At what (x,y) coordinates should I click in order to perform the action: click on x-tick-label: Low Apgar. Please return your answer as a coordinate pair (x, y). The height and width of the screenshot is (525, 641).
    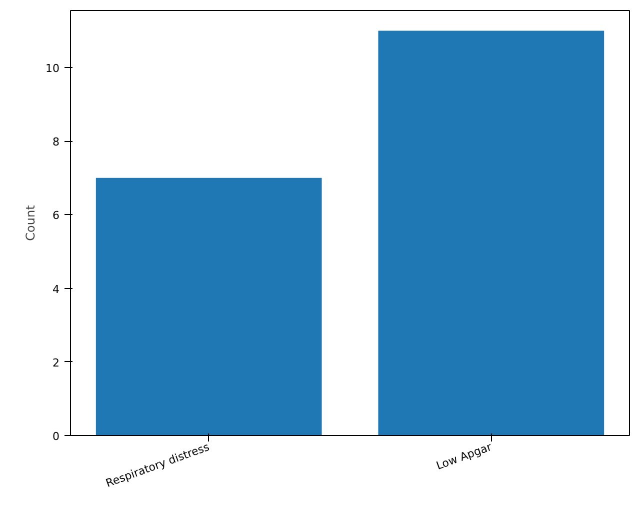
    Looking at the image, I should click on (464, 456).